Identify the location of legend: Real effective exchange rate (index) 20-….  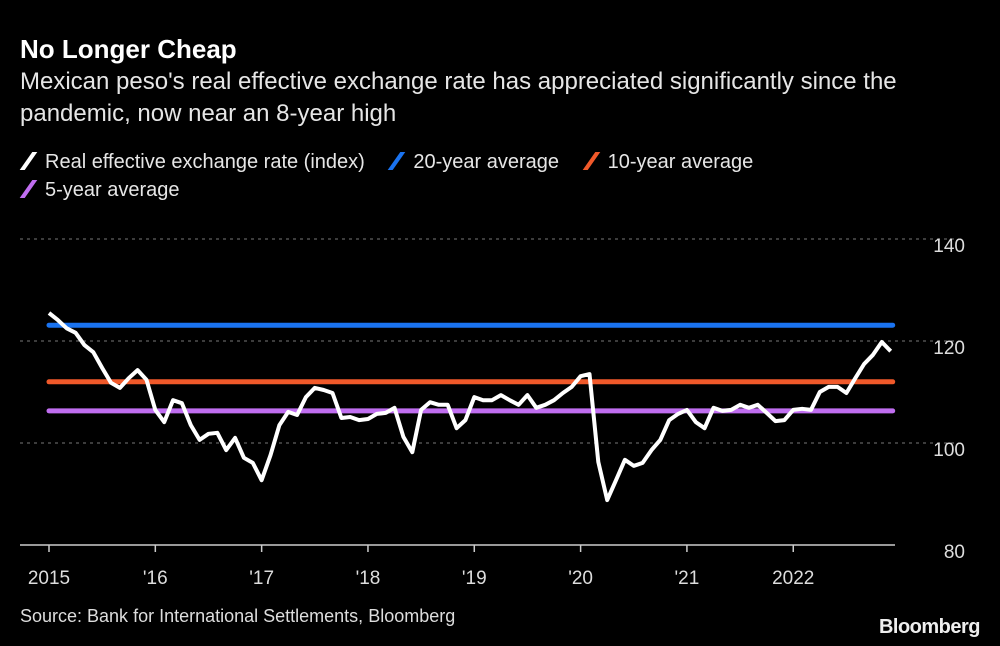
(469, 176).